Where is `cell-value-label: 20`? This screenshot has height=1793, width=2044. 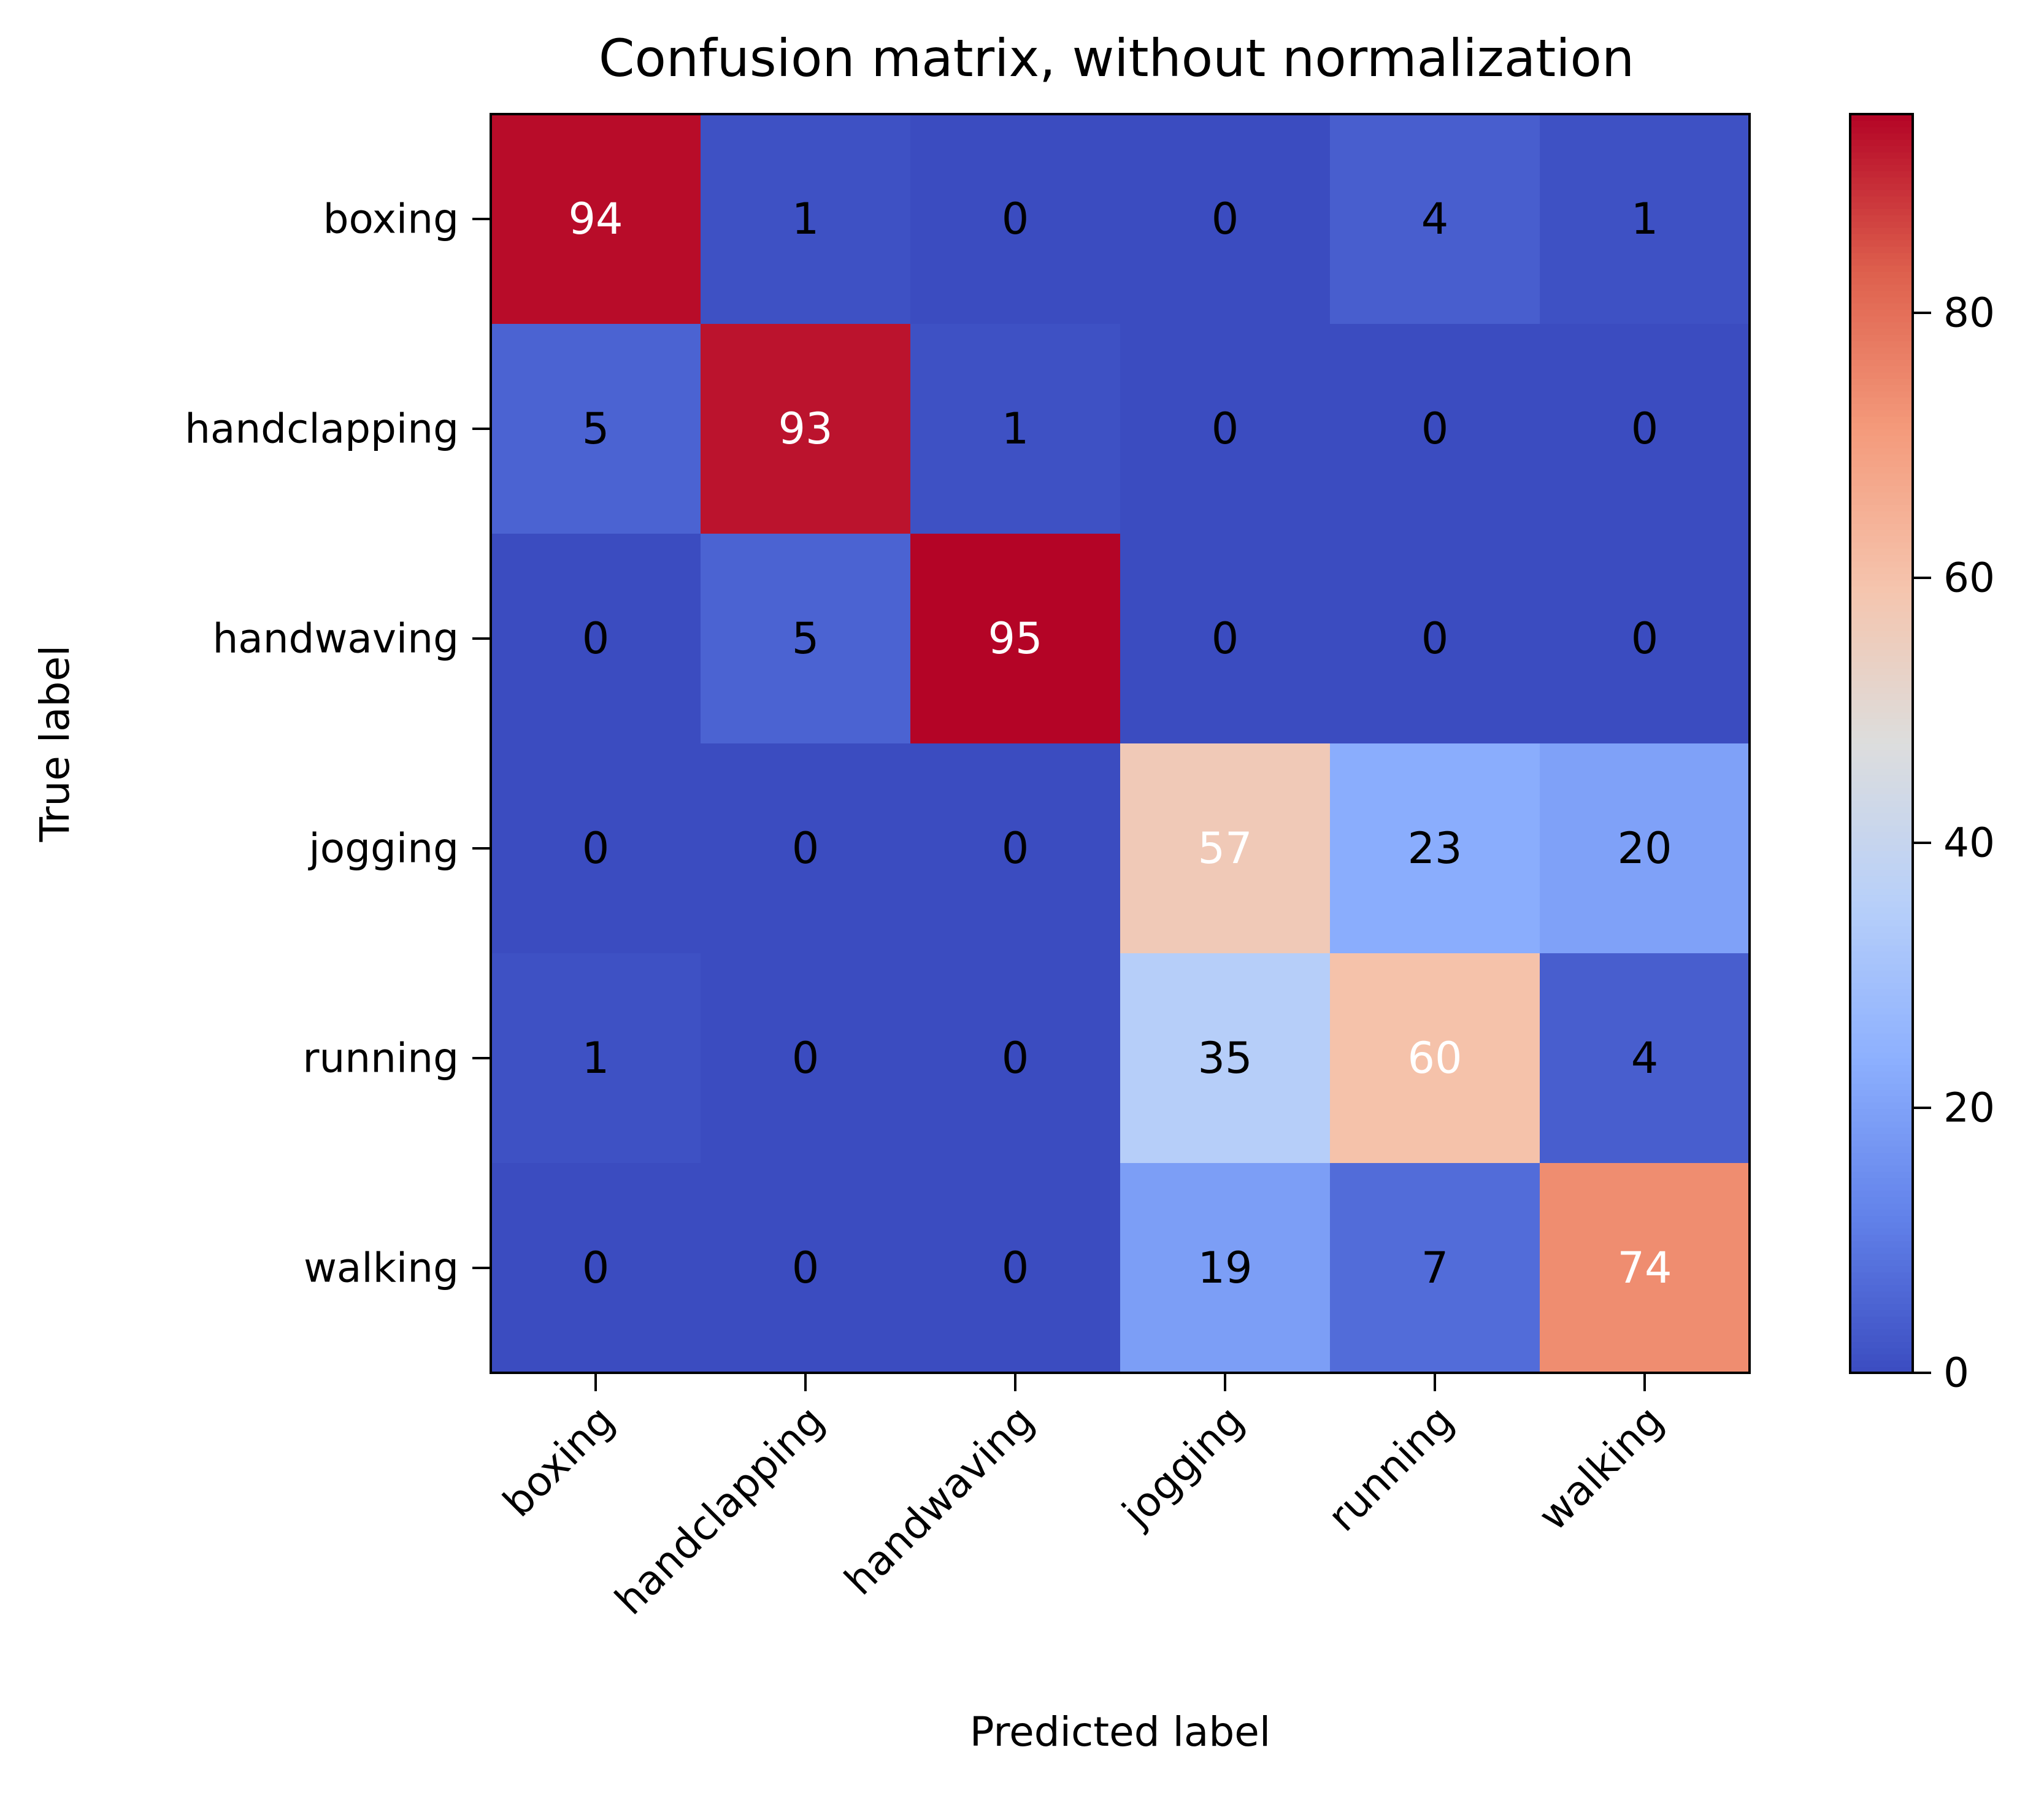 cell-value-label: 20 is located at coordinates (1645, 848).